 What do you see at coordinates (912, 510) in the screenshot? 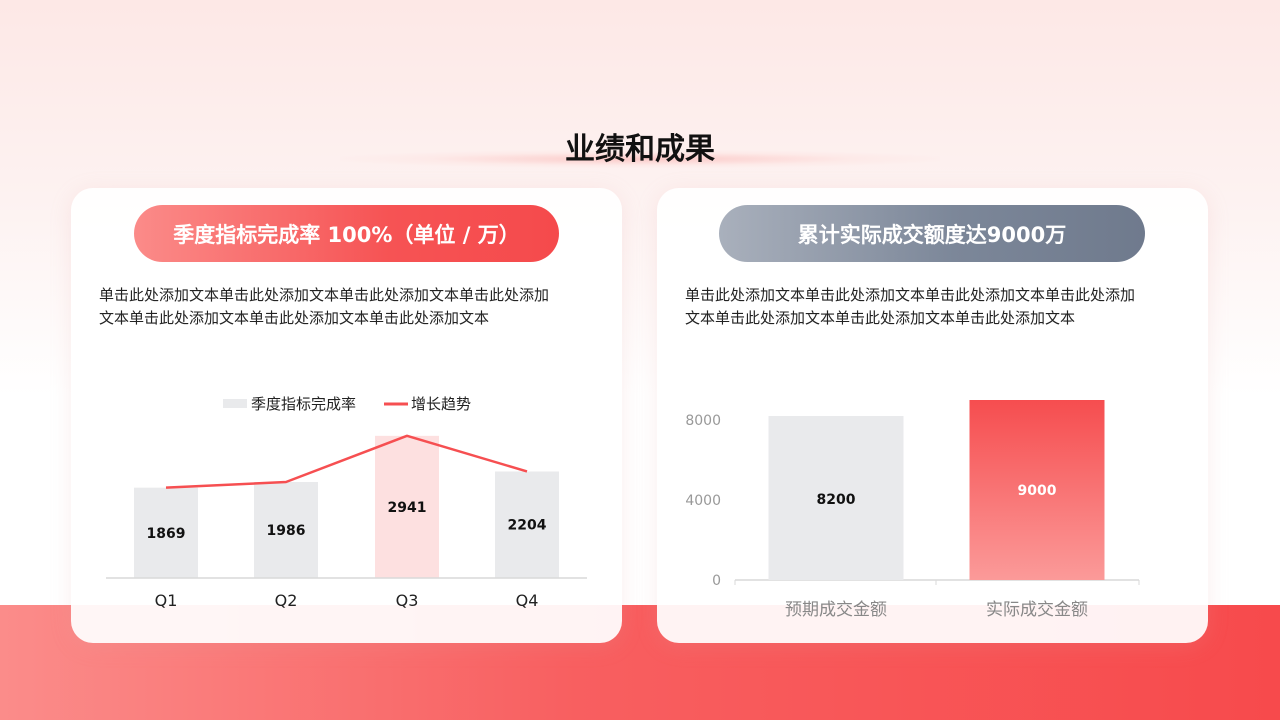
I see `deal-amount-bar-chart: 0 4000 8000 8200 预期成交金额 9000 实际成交金额` at bounding box center [912, 510].